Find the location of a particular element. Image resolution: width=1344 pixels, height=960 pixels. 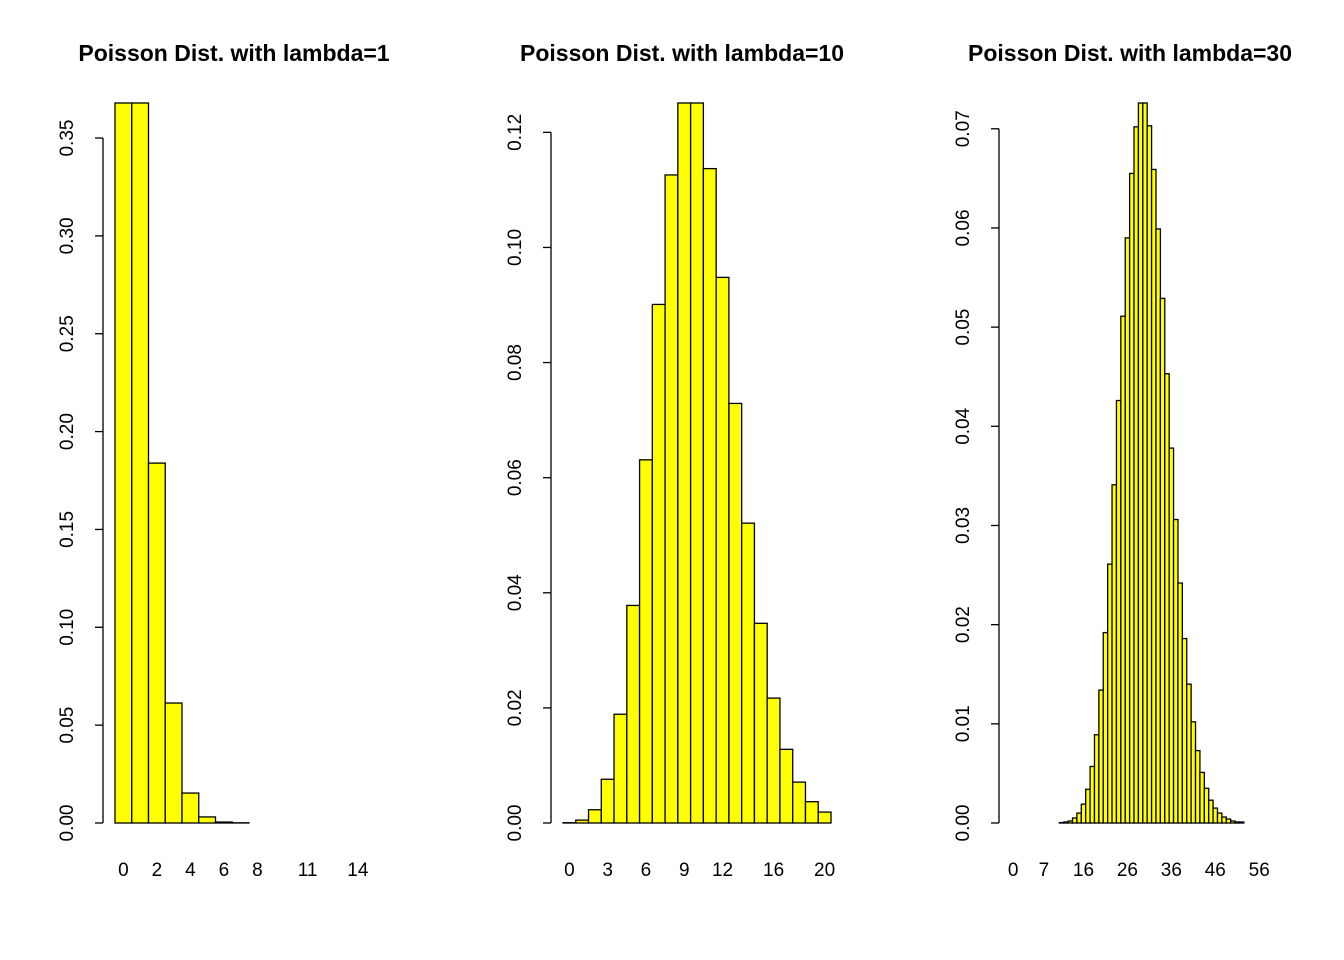

x-tick-label: 8 is located at coordinates (257, 870).